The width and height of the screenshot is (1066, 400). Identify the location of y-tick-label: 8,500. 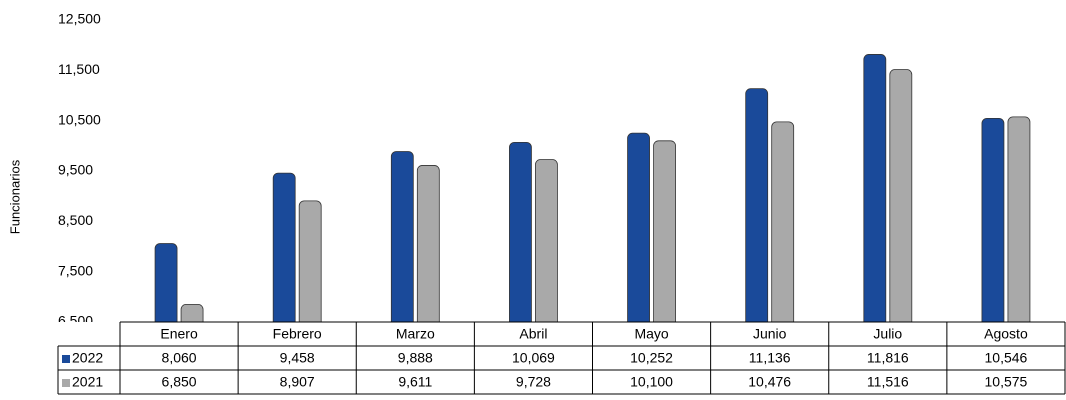
(75, 220).